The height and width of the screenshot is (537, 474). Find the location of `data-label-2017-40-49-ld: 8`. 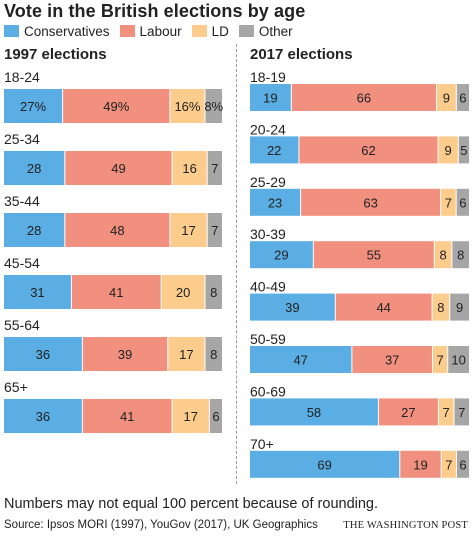

data-label-2017-40-49-ld: 8 is located at coordinates (440, 307).